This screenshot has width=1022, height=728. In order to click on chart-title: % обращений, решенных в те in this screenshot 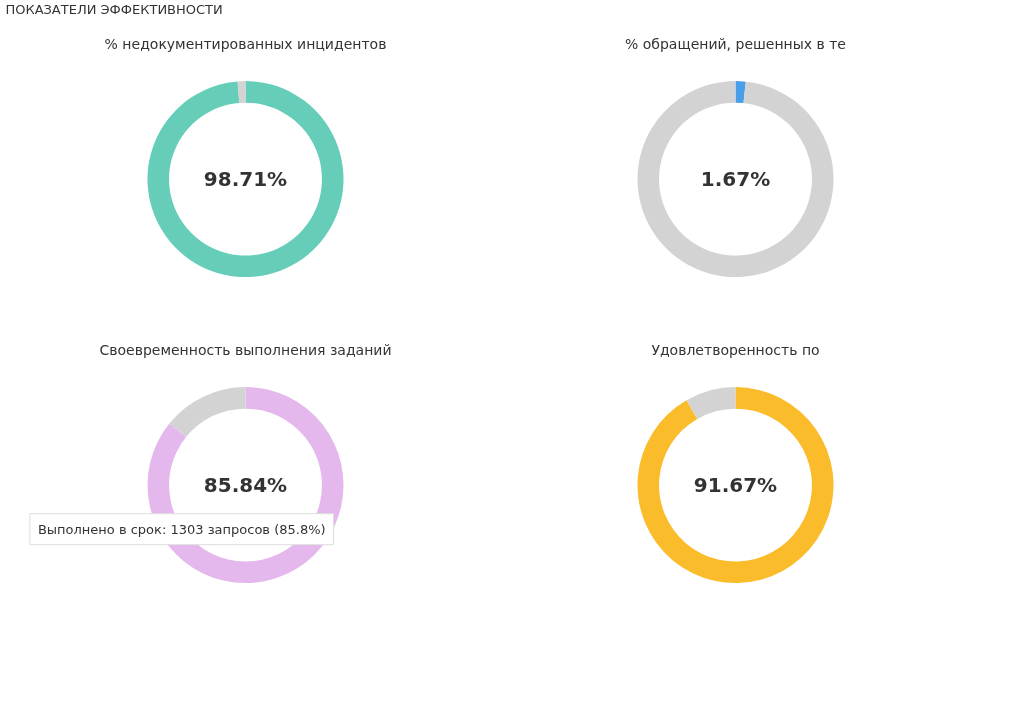, I will do `click(735, 43)`.